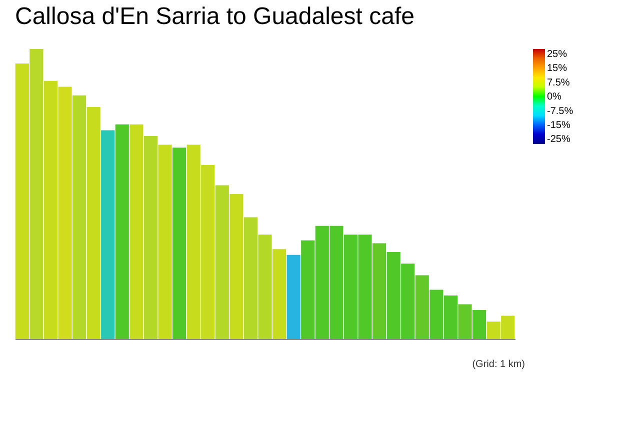 This screenshot has height=425, width=635. I want to click on color-bar-label: -25%, so click(558, 139).